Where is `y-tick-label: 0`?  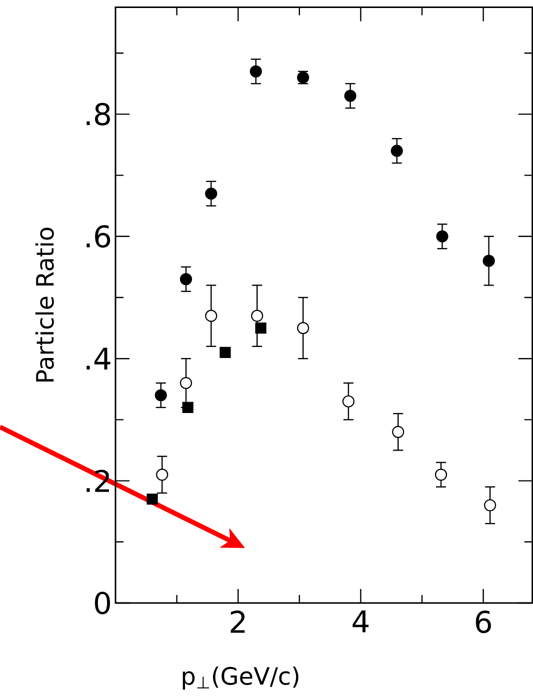 y-tick-label: 0 is located at coordinates (102, 603).